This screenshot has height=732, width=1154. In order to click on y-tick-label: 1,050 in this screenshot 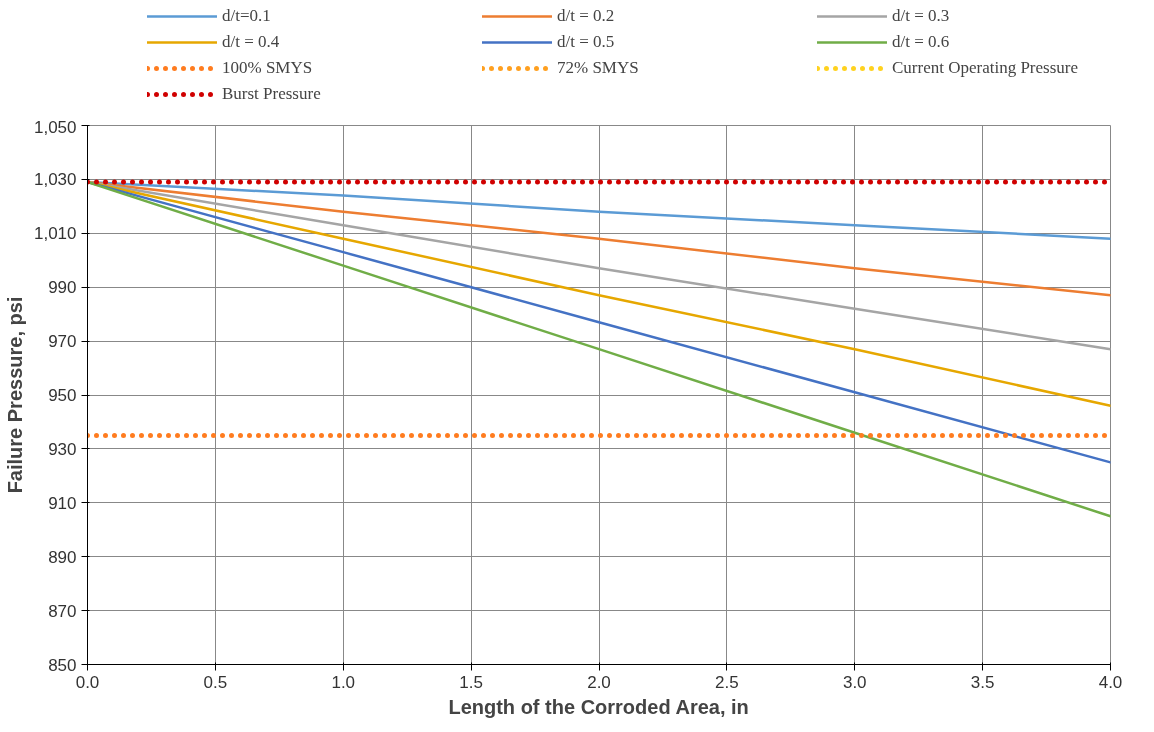, I will do `click(55, 127)`.